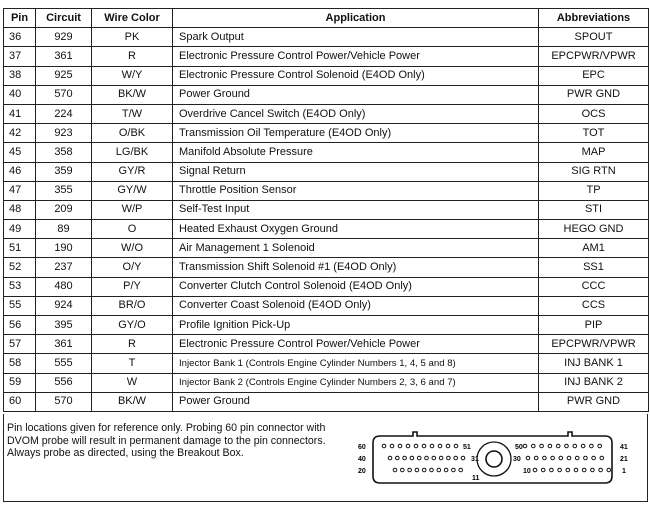 The image size is (650, 505). What do you see at coordinates (593, 37) in the screenshot?
I see `abbreviation-cell: SPOUT` at bounding box center [593, 37].